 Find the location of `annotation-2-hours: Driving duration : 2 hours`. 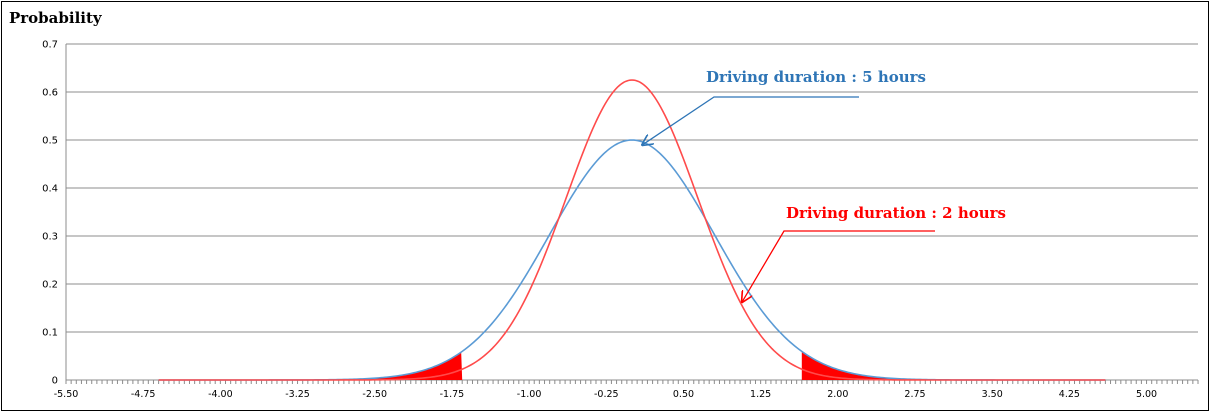

annotation-2-hours: Driving duration : 2 hours is located at coordinates (896, 213).